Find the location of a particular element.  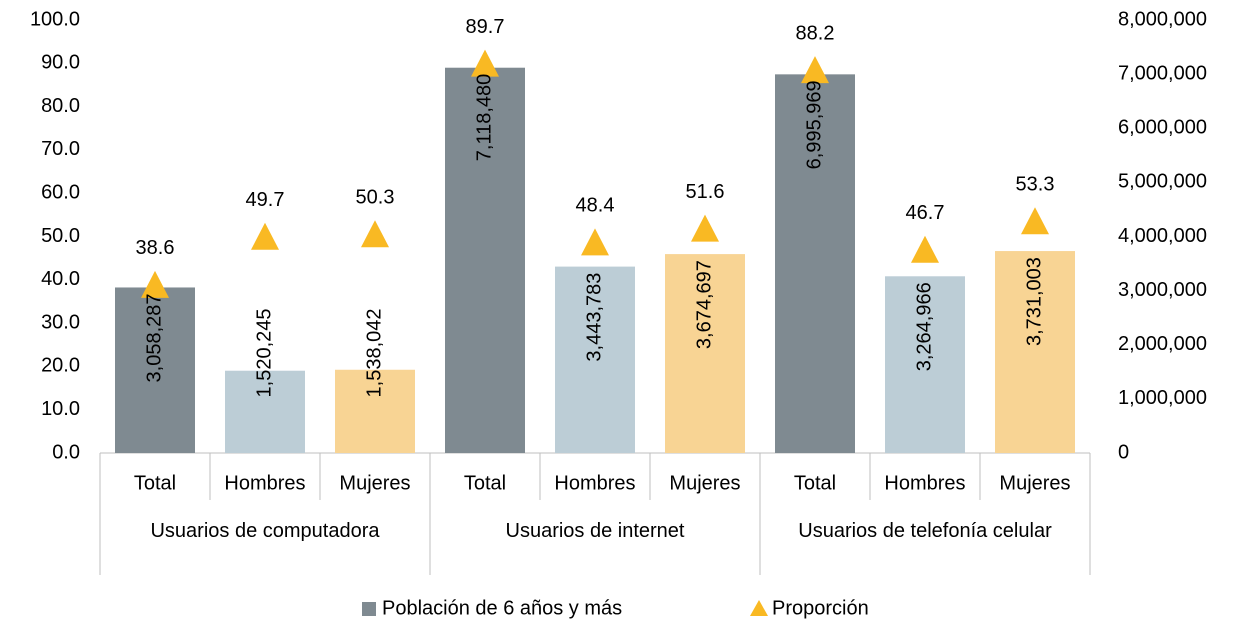

y-tick-label: 20.0 is located at coordinates (60, 366).